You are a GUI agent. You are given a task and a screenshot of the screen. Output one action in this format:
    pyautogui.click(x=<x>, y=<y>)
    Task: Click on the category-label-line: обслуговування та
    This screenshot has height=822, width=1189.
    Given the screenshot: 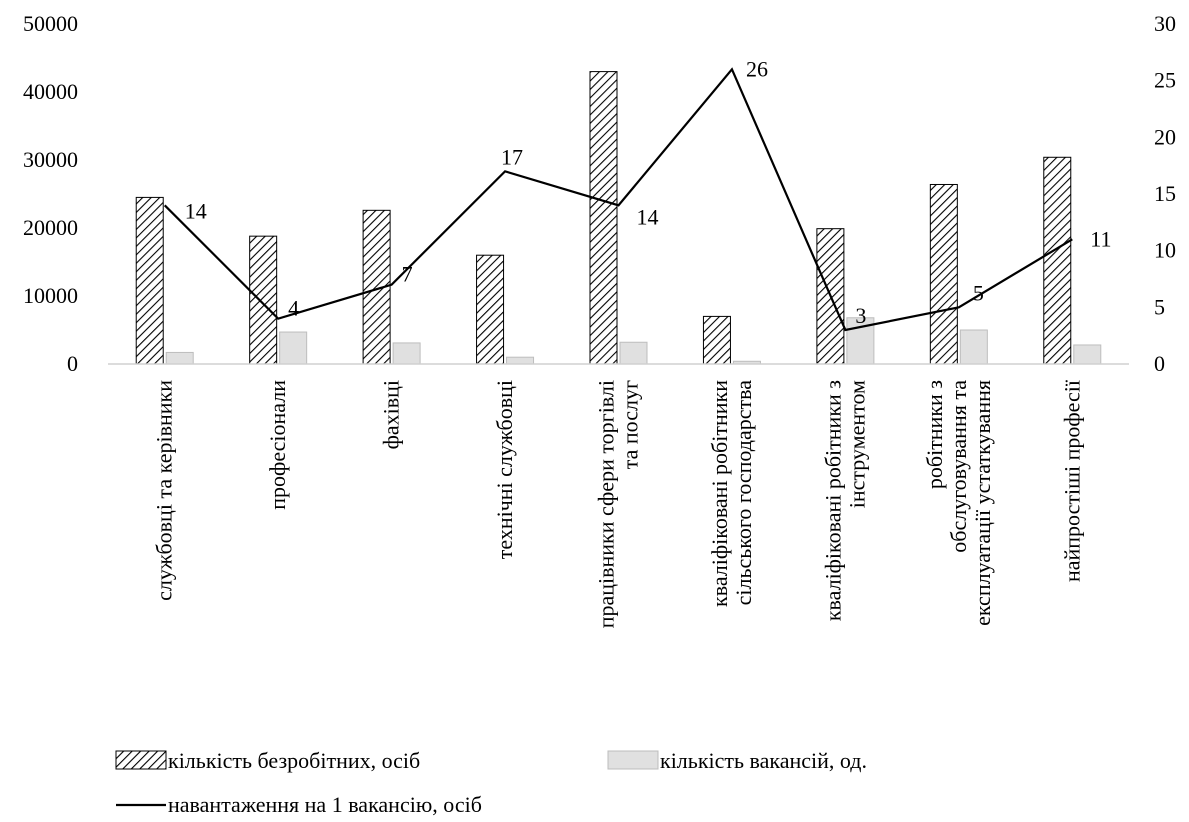 What is the action you would take?
    pyautogui.click(x=958, y=466)
    